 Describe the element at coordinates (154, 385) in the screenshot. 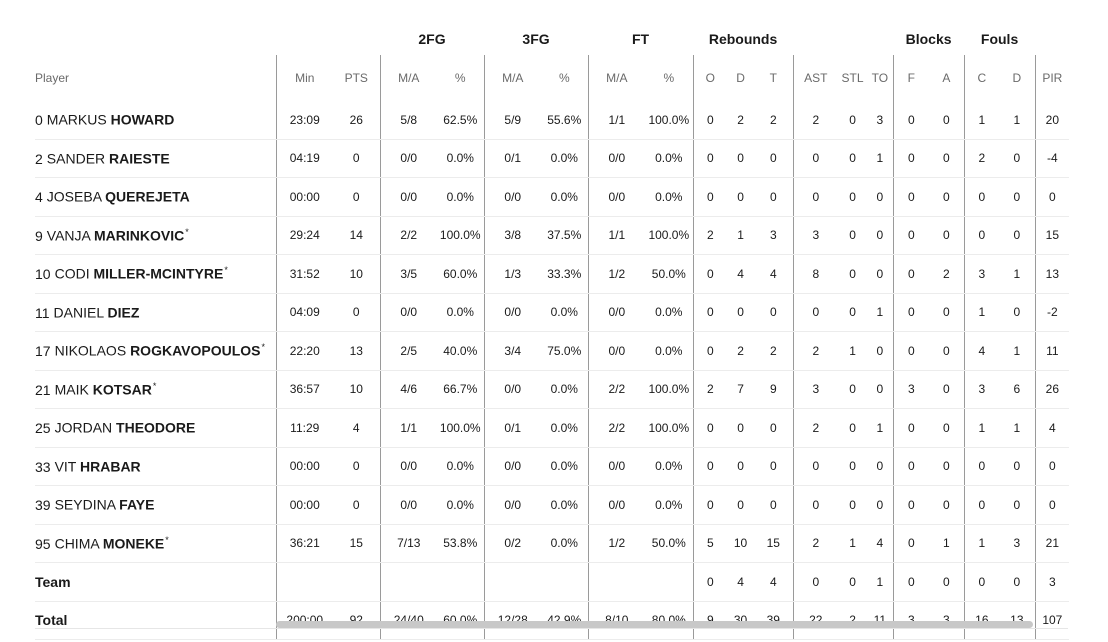

I see `starter-marker: *` at that location.